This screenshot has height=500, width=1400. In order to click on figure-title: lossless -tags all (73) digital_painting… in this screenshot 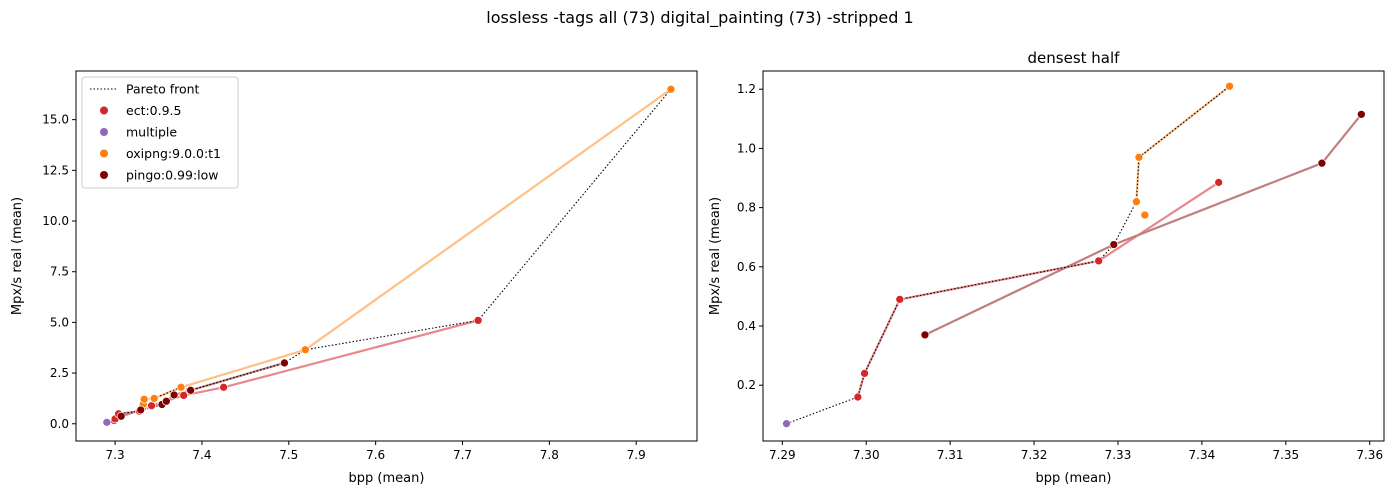, I will do `click(699, 18)`.